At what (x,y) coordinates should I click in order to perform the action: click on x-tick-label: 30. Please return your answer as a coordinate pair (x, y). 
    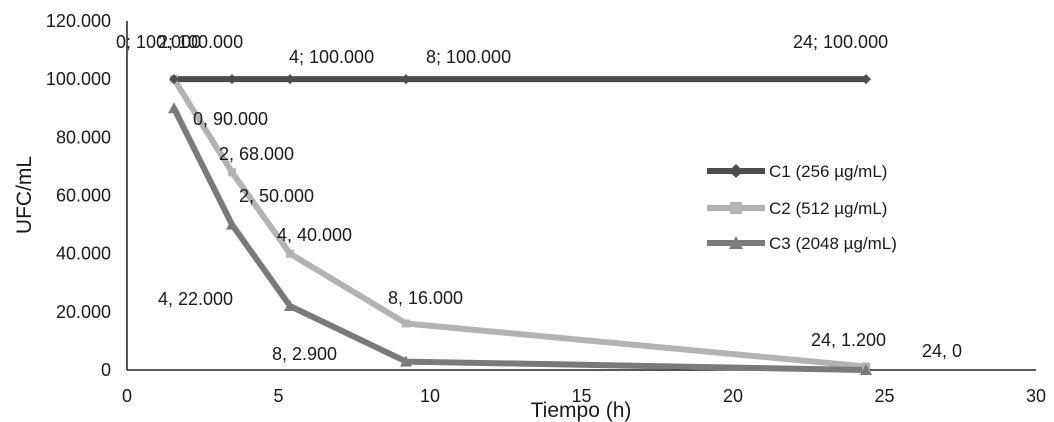
    Looking at the image, I should click on (1036, 396).